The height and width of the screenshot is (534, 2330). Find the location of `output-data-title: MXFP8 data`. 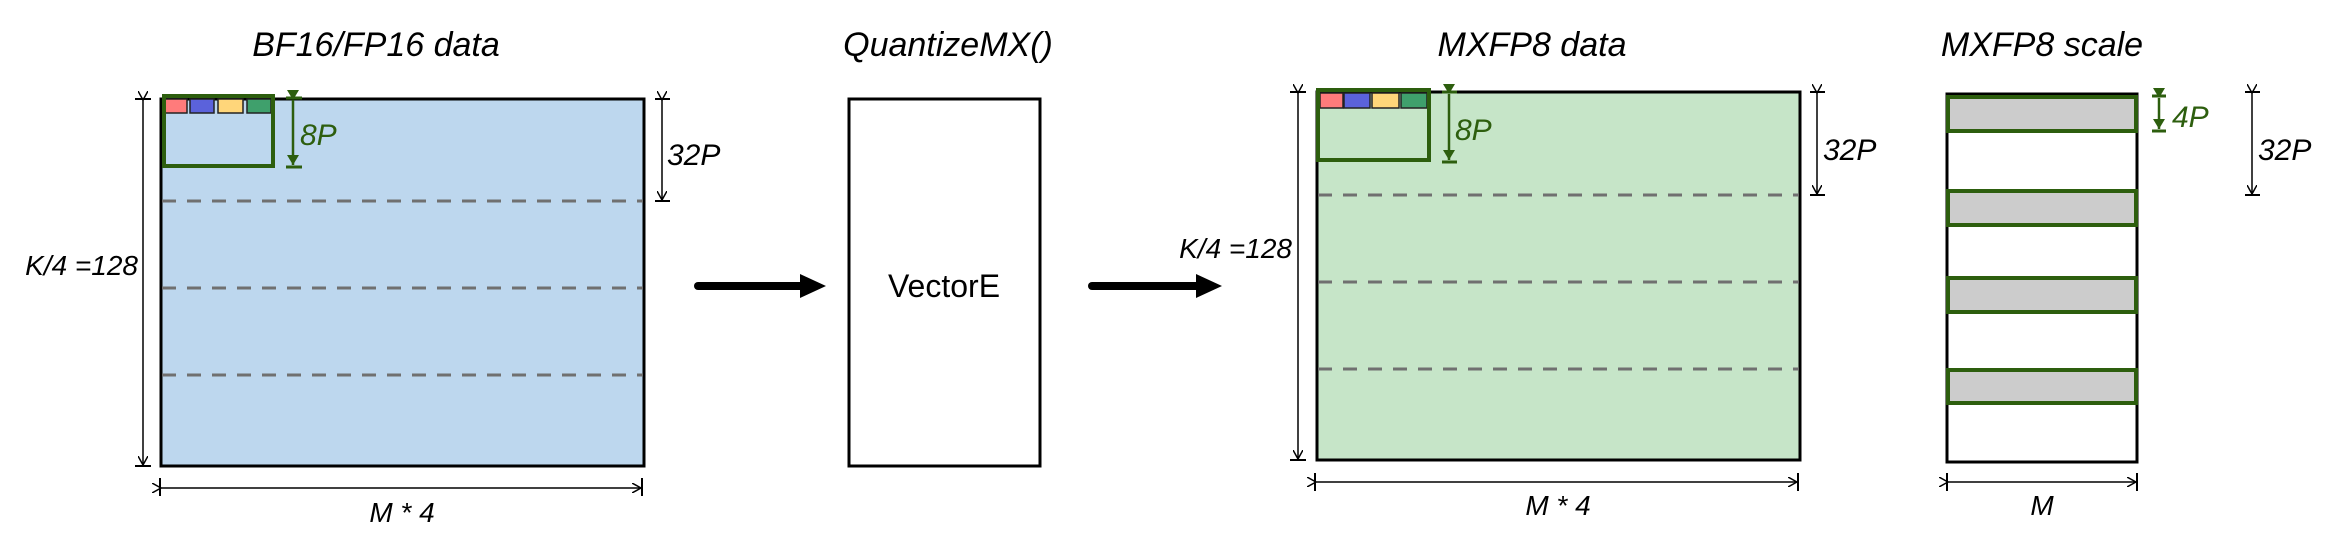

output-data-title: MXFP8 data is located at coordinates (1532, 45).